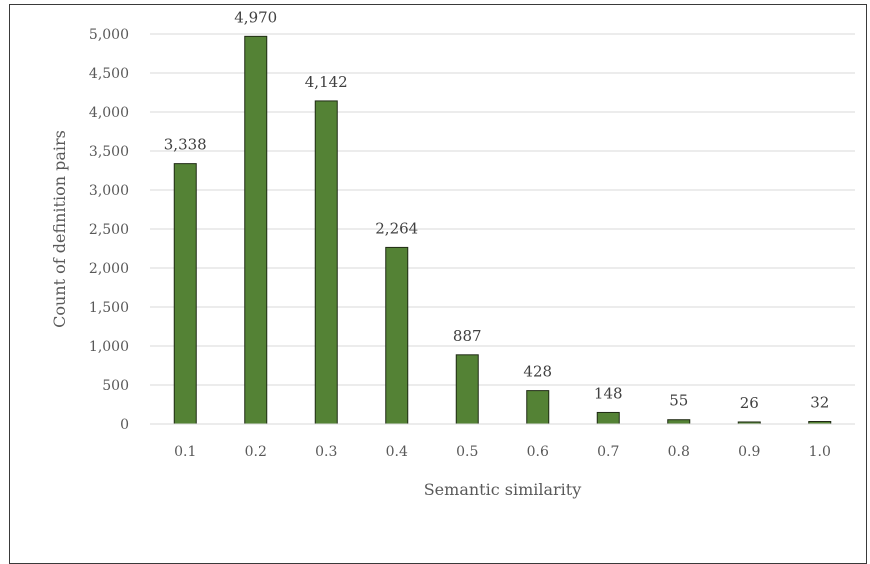 Image resolution: width=870 pixels, height=564 pixels. Describe the element at coordinates (608, 393) in the screenshot. I see `data-label: 148` at that location.